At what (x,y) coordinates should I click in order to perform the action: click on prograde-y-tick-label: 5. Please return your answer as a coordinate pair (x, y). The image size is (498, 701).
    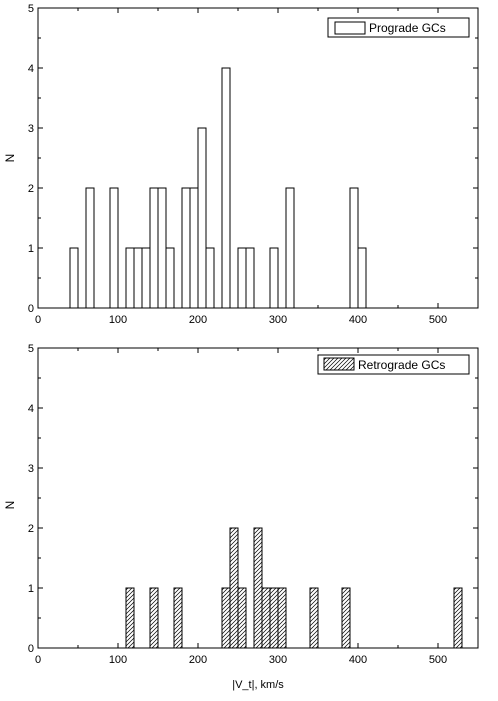
    Looking at the image, I should click on (31, 9).